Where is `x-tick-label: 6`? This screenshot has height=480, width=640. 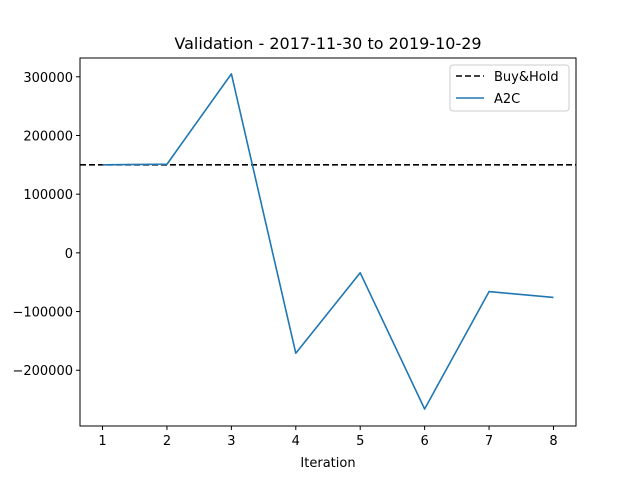
x-tick-label: 6 is located at coordinates (424, 441).